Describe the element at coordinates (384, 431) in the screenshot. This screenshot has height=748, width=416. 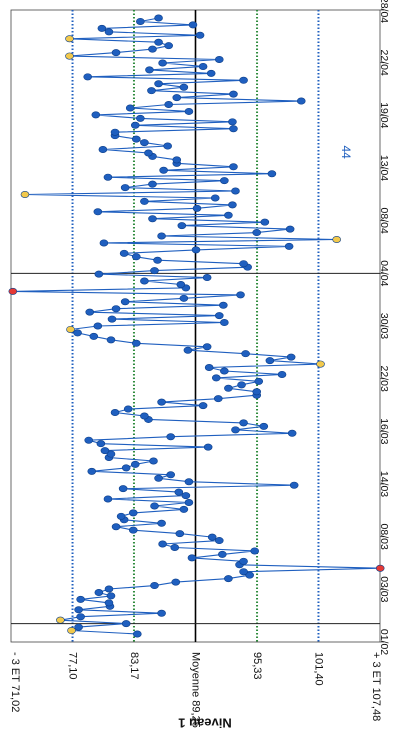
I see `date-tick-label: 16/03` at that location.